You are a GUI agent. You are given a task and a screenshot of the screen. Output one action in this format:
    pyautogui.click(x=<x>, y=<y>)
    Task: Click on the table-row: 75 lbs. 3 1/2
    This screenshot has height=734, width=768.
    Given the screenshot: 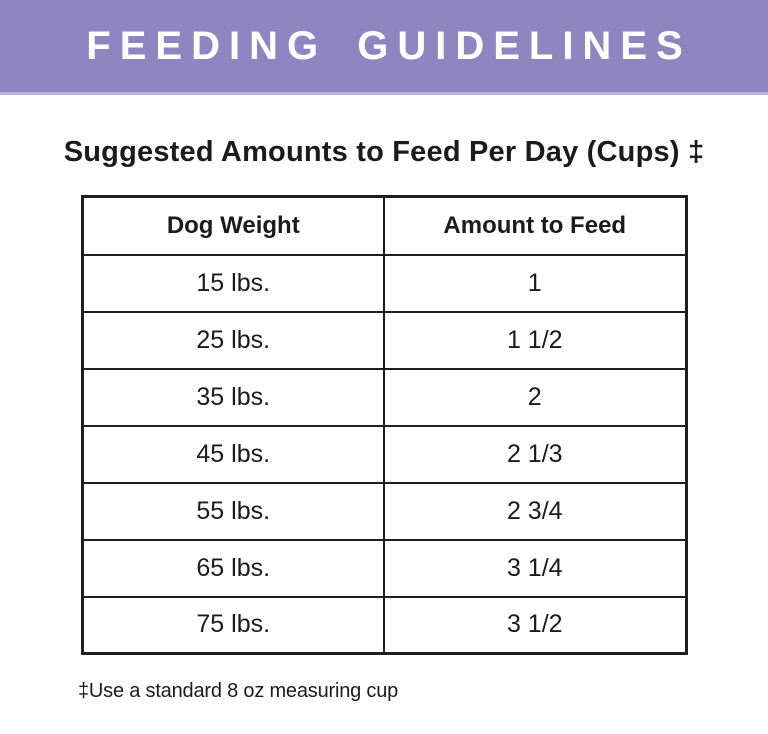 What is the action you would take?
    pyautogui.click(x=384, y=625)
    